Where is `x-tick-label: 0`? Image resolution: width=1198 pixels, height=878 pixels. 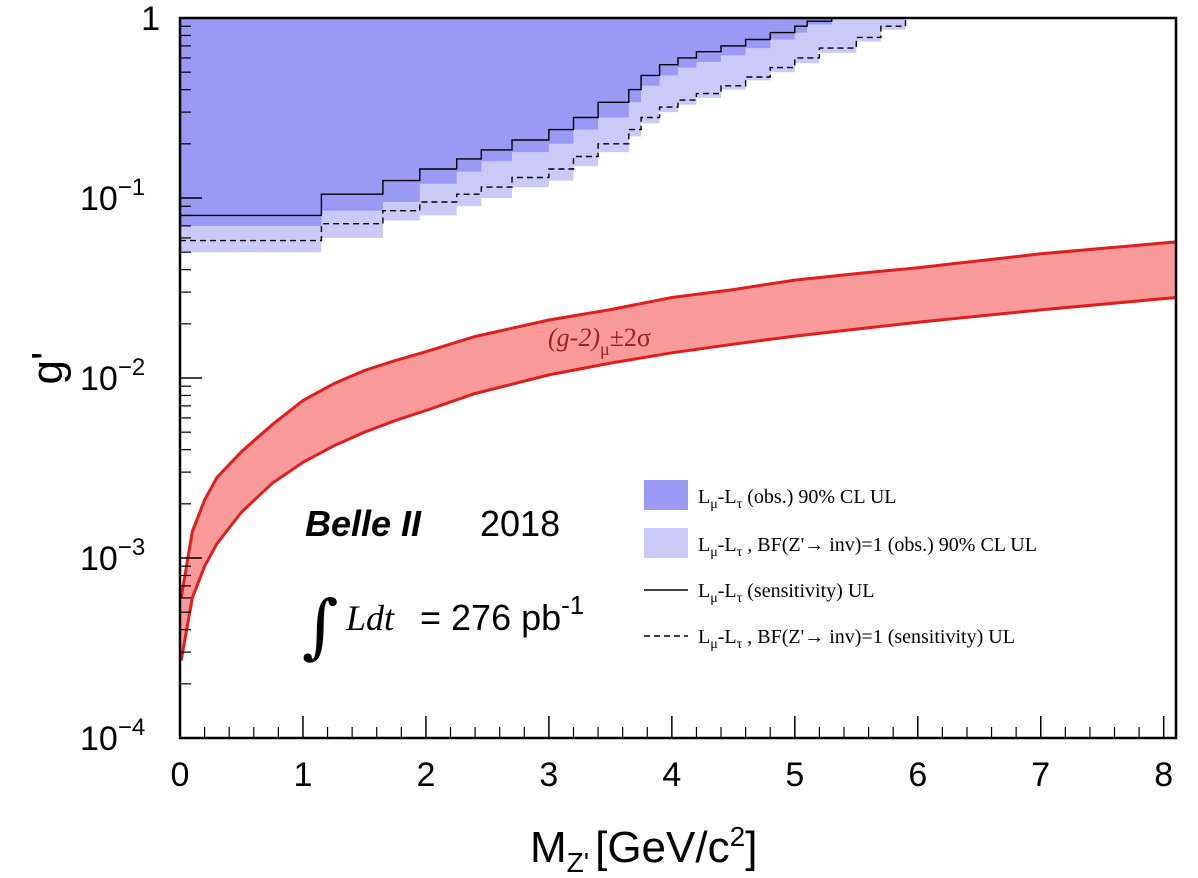
x-tick-label: 0 is located at coordinates (180, 775).